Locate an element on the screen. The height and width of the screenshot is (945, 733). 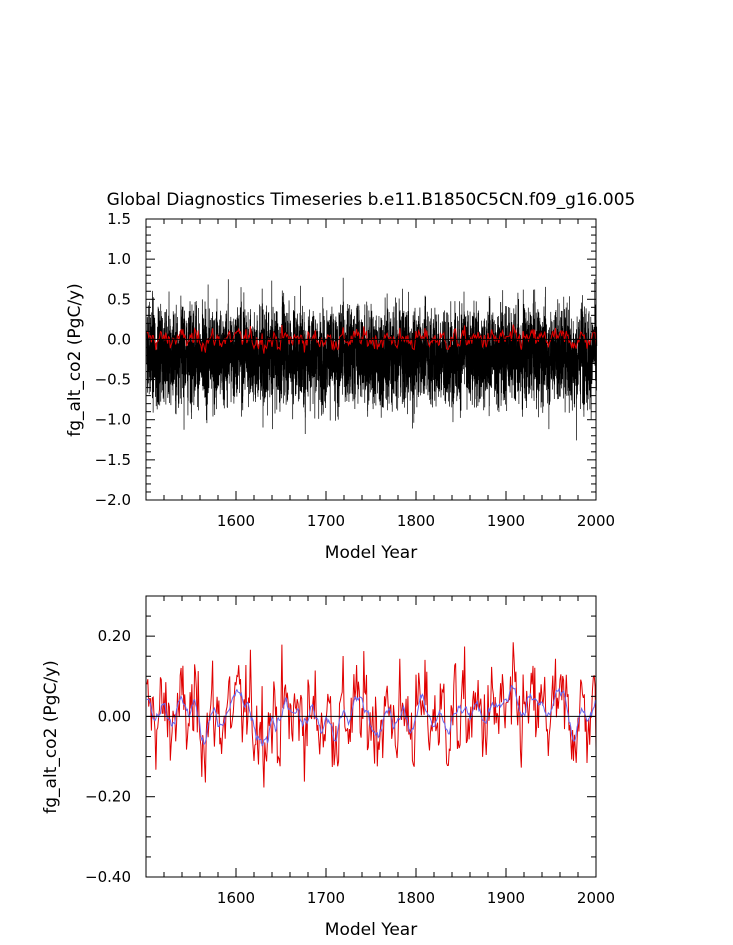
y-tick-label: −0.40 is located at coordinates (108, 877).